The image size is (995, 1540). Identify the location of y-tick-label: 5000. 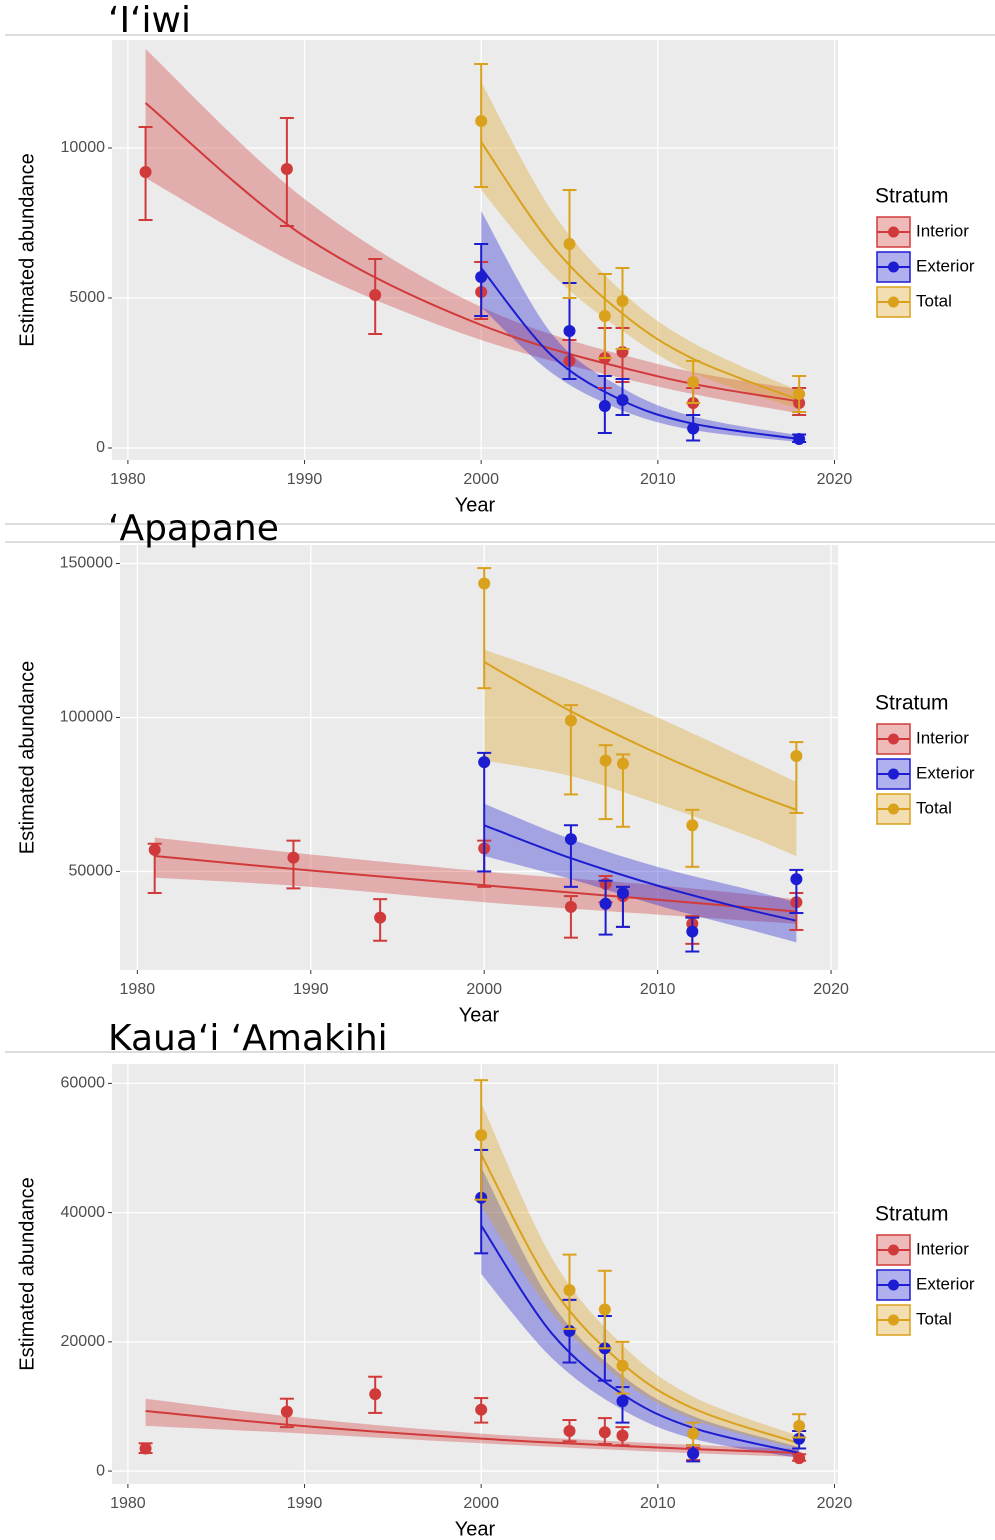
(87, 297).